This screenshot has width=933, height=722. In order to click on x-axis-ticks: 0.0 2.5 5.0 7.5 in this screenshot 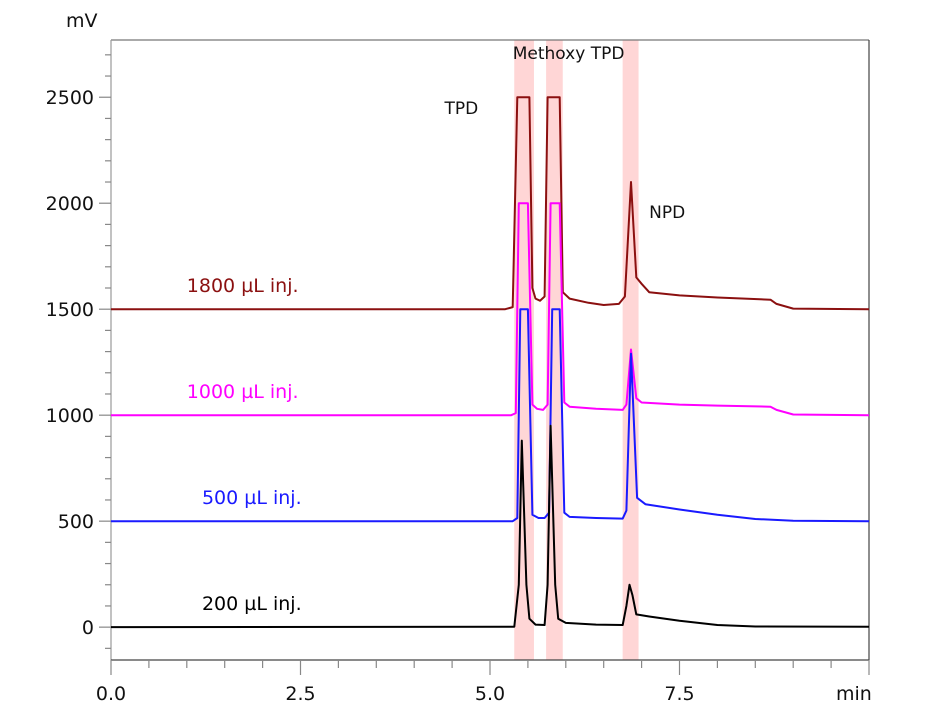, I will do `click(483, 682)`.